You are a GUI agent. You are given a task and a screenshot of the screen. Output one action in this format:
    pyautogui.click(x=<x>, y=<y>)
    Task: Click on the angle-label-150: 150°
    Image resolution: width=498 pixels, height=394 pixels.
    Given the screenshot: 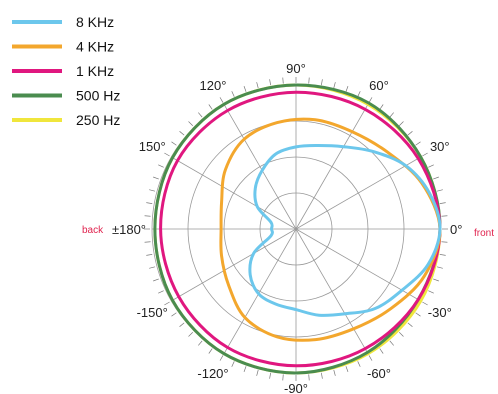 What is the action you would take?
    pyautogui.click(x=152, y=146)
    